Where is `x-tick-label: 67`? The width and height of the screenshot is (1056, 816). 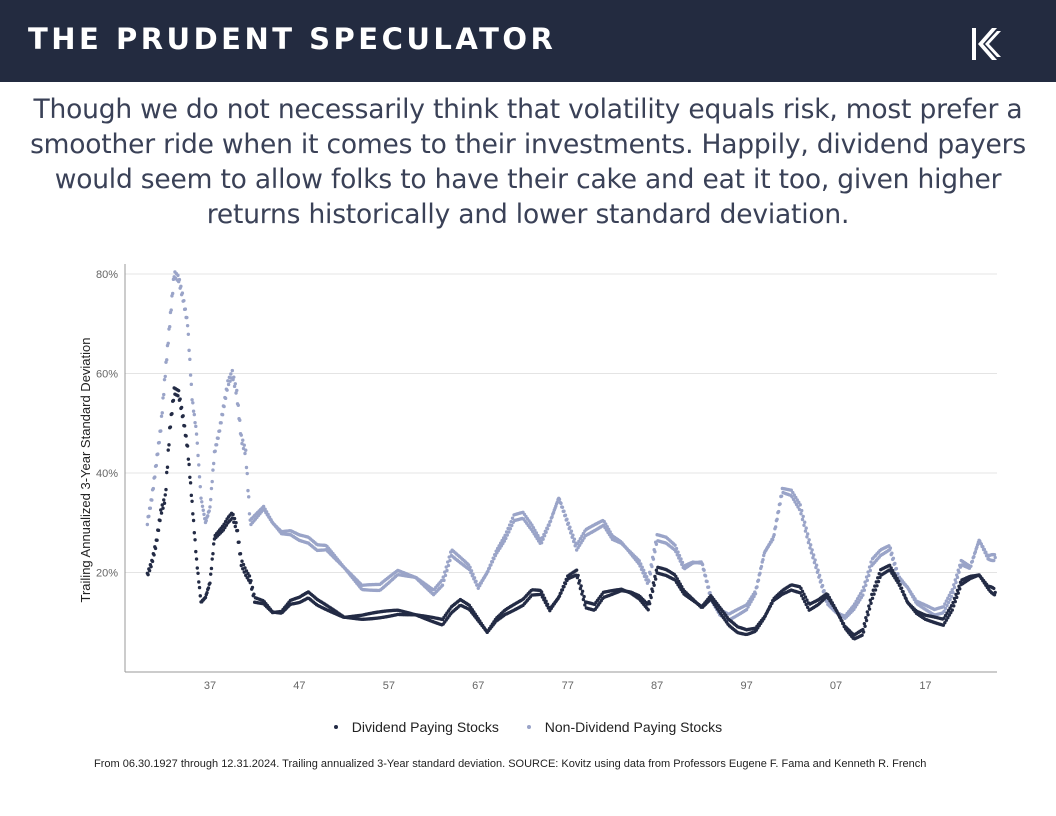
x-tick-label: 67 is located at coordinates (478, 686).